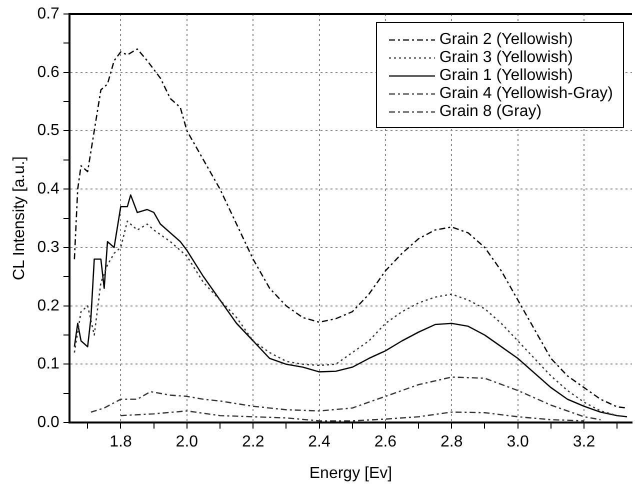 Image resolution: width=635 pixels, height=491 pixels. I want to click on legend-label: Grain 4 (Yellowish-Gray), so click(526, 94).